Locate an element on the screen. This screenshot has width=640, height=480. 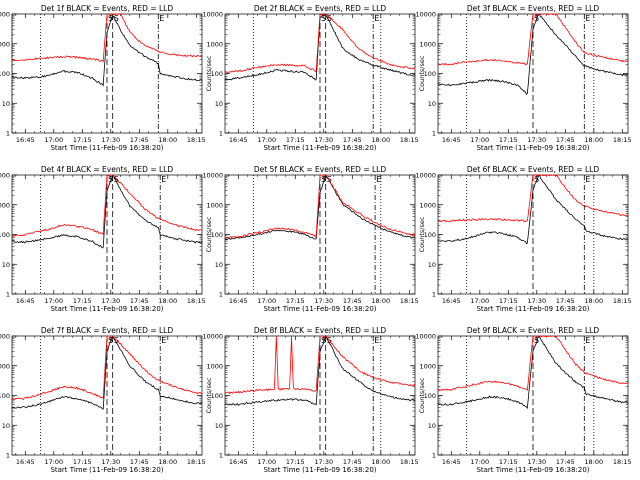
chart-title: Det 6f BLACK = Events, RED = LLD is located at coordinates (533, 169).